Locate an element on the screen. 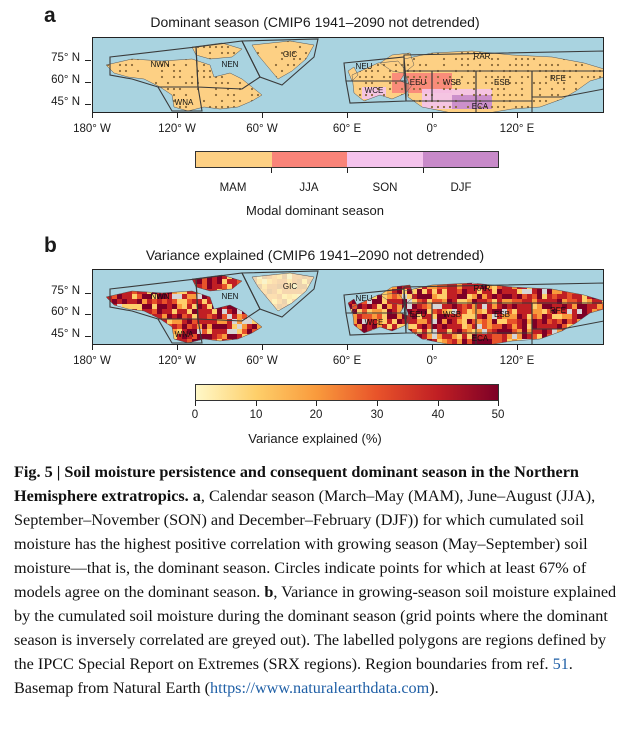 Image resolution: width=630 pixels, height=734 pixels. panel-b-lon-0: 0° is located at coordinates (432, 361).